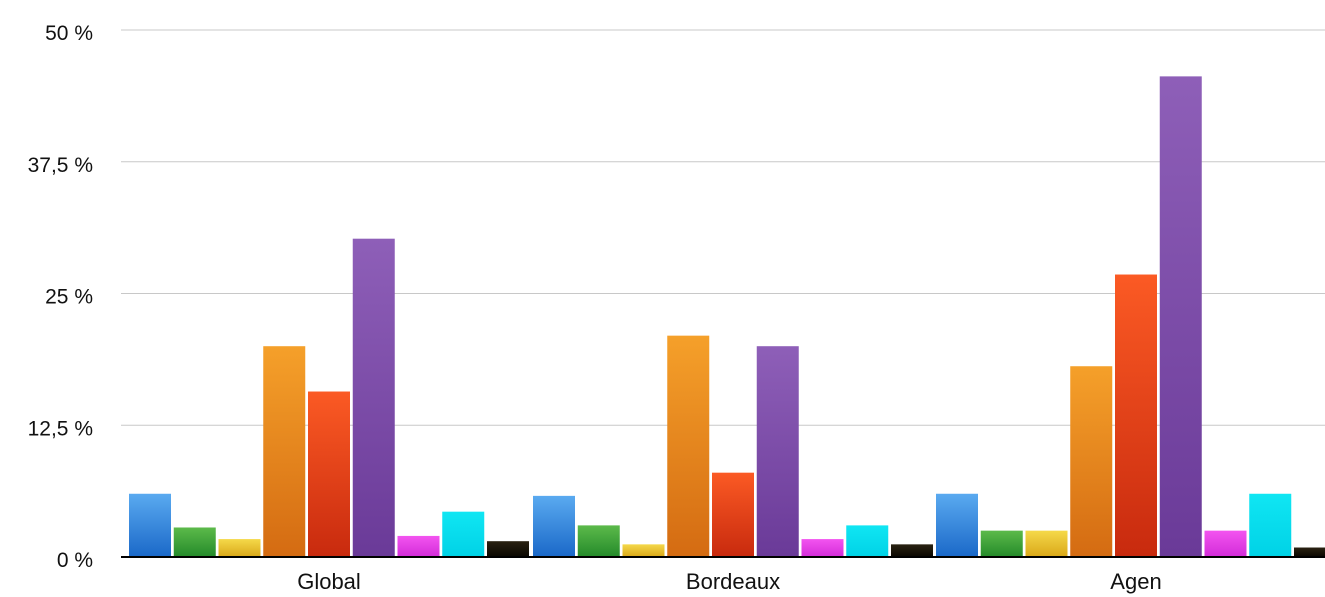  I want to click on x-category-label: Bordeaux, so click(733, 581).